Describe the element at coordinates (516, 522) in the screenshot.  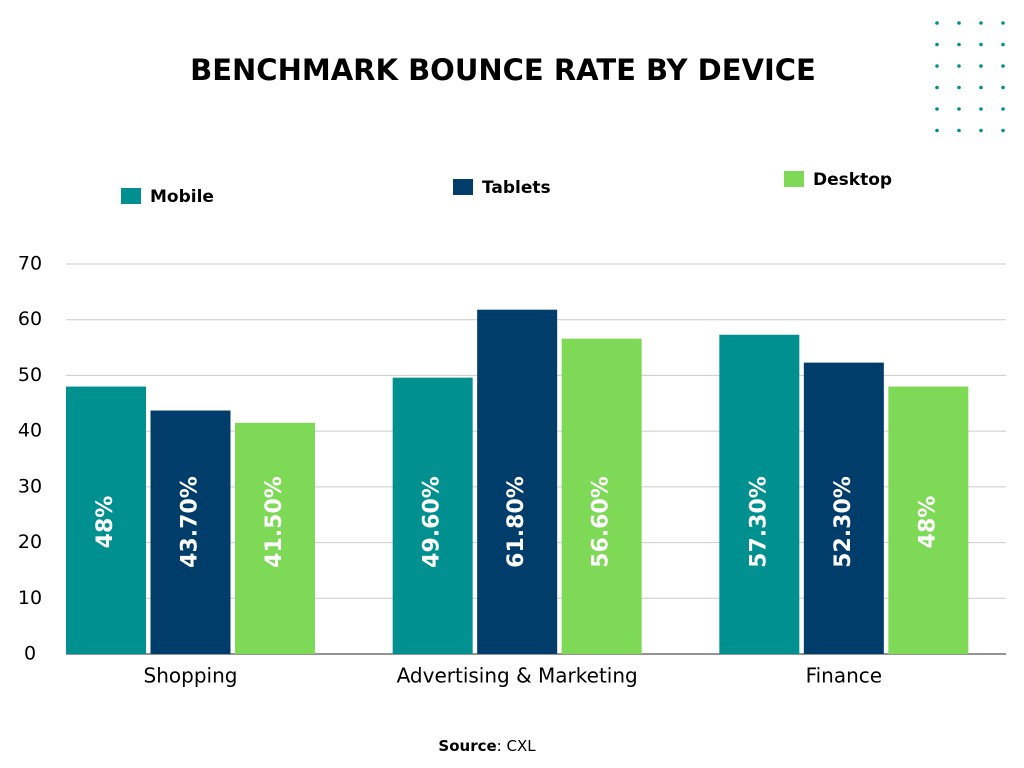
I see `value-label: 61.80%` at that location.